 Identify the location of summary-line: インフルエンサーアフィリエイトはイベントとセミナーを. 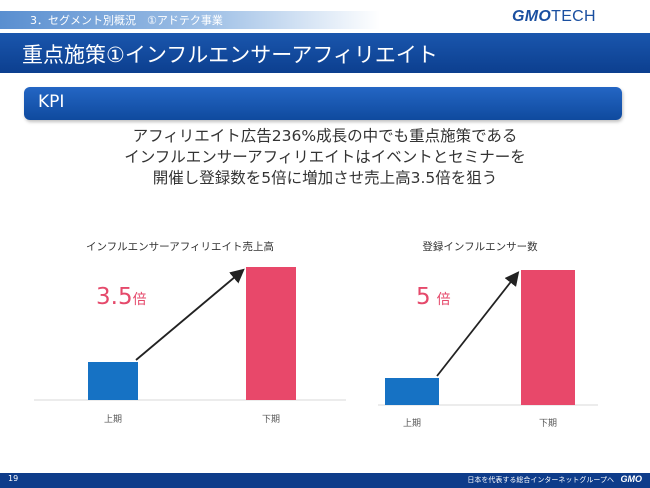
(325, 157).